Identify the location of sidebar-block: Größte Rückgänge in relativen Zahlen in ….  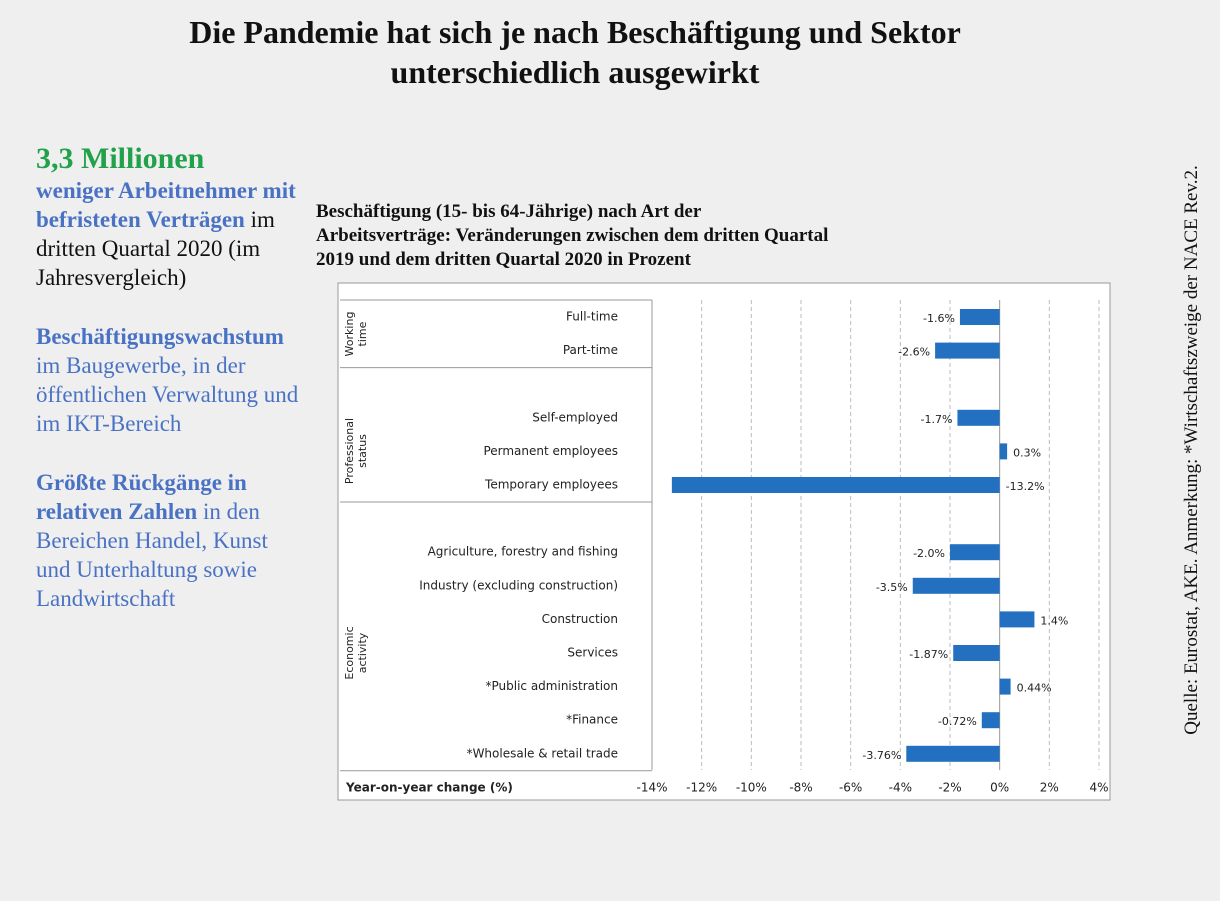
(170, 540).